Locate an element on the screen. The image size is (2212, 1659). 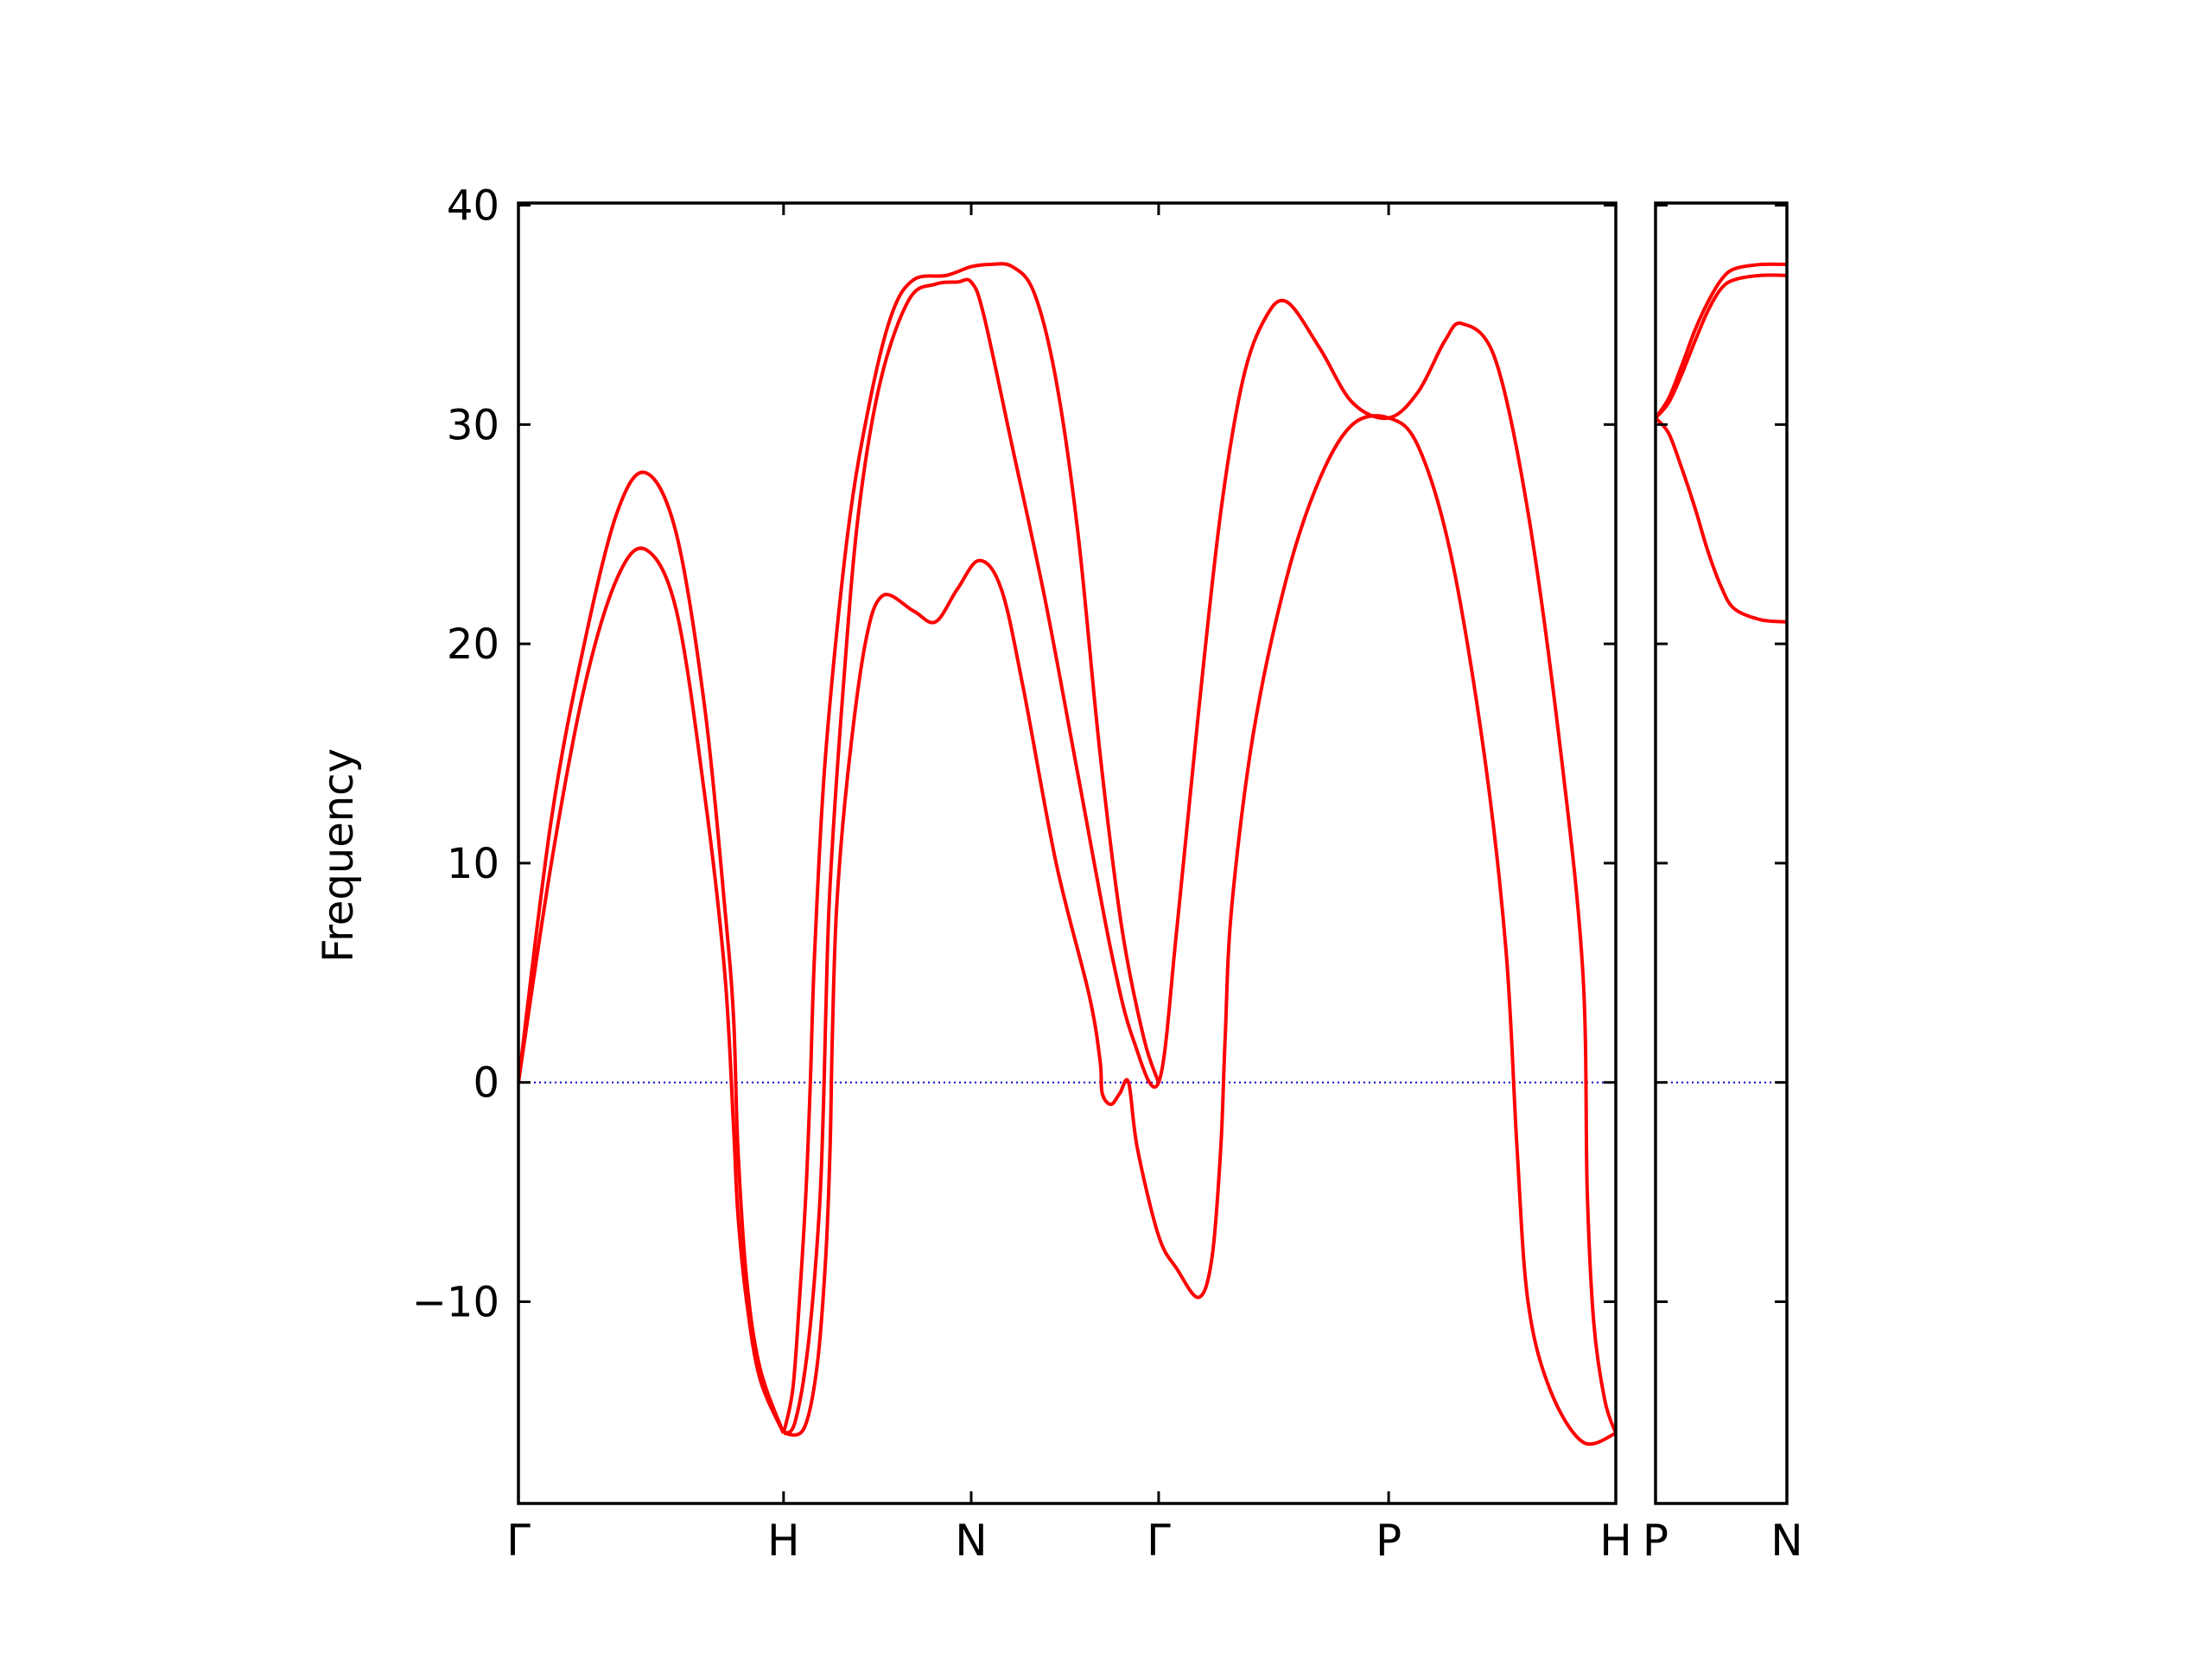
y-tick-label: 40 is located at coordinates (473, 206).